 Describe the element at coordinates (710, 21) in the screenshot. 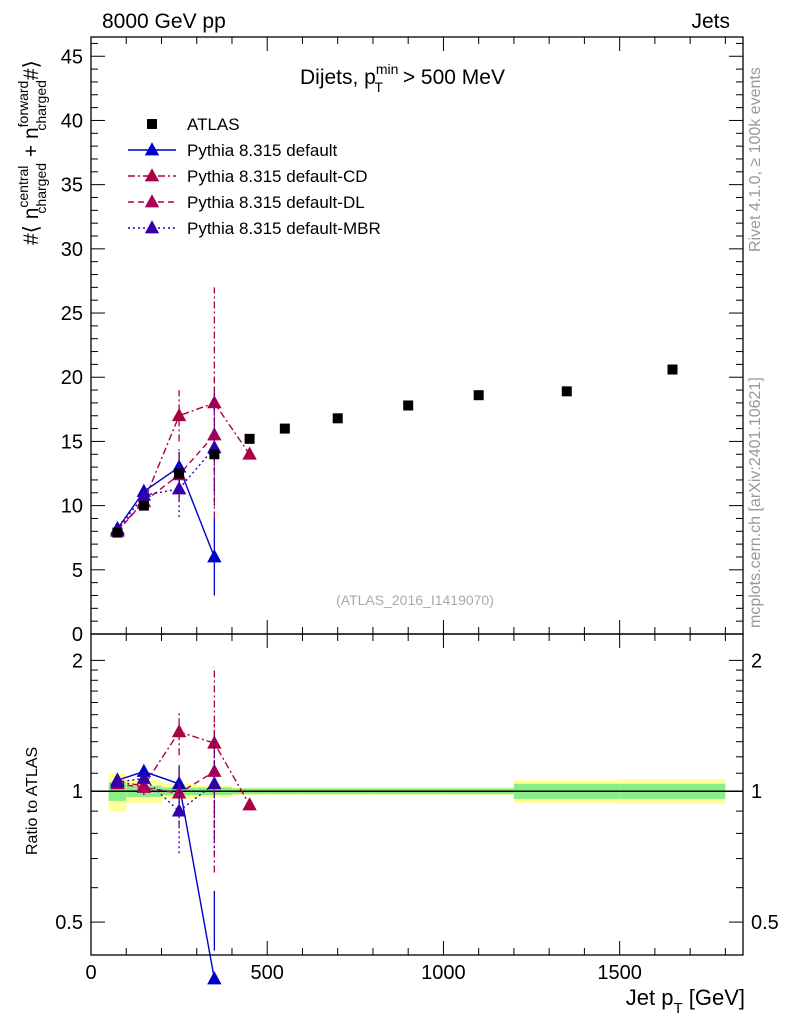

I see `header-process-label: Jets` at that location.